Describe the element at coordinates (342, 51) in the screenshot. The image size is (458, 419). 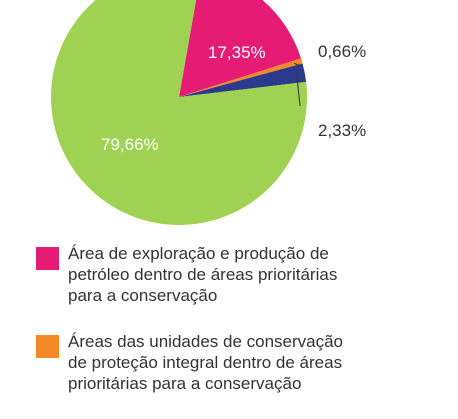
I see `label-orange-value: 0,66%` at that location.